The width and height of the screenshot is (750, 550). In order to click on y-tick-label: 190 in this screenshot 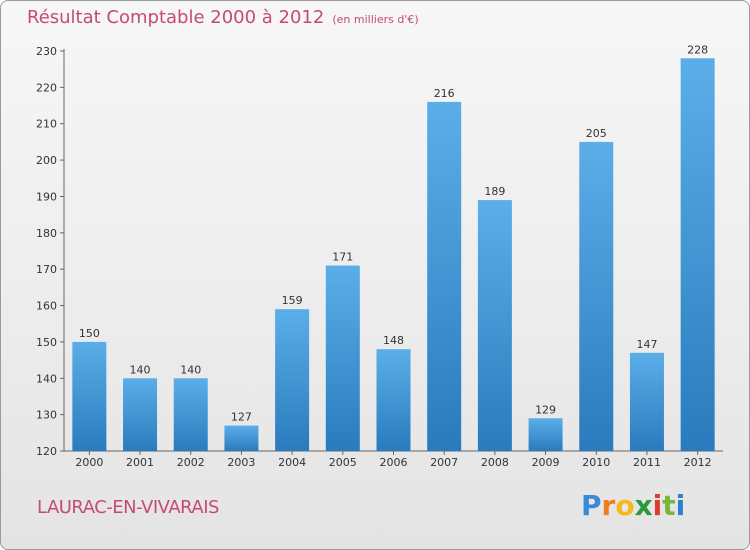, I will do `click(46, 196)`.